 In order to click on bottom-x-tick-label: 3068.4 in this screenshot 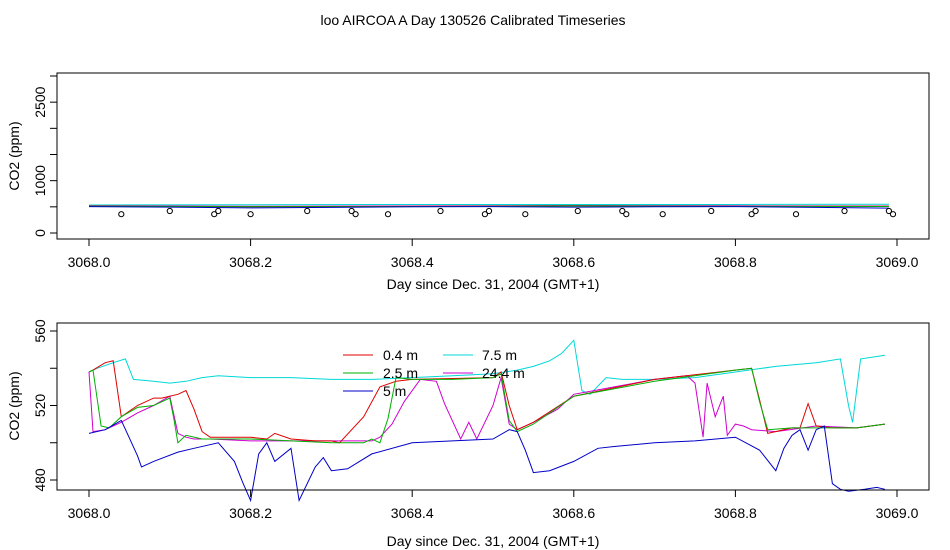, I will do `click(412, 513)`.